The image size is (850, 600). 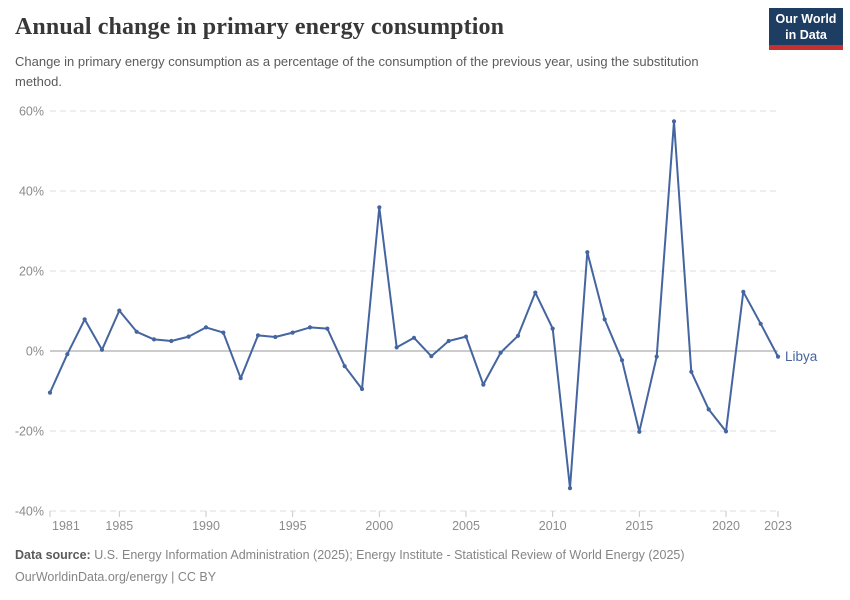 I want to click on data-point-1992, so click(x=240, y=378).